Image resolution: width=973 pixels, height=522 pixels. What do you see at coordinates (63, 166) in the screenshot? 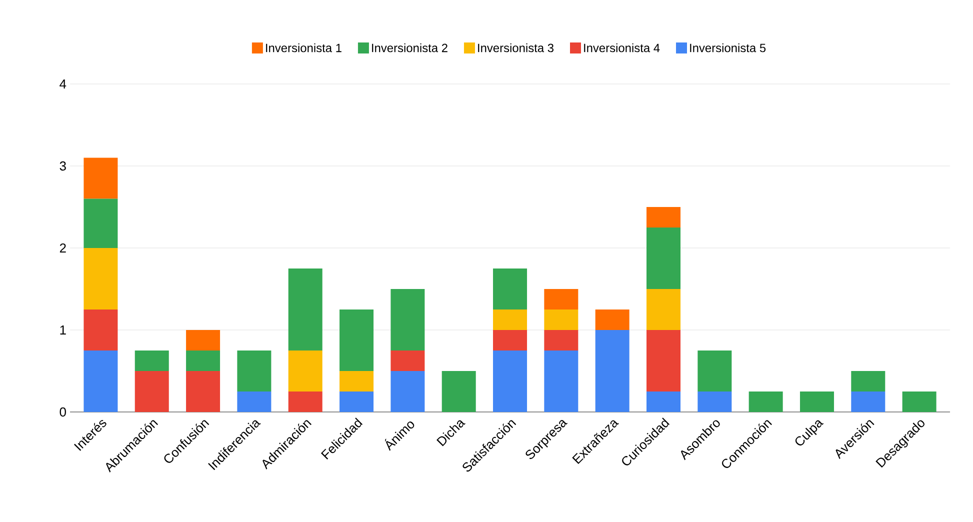
I see `y-tick-label: 3` at bounding box center [63, 166].